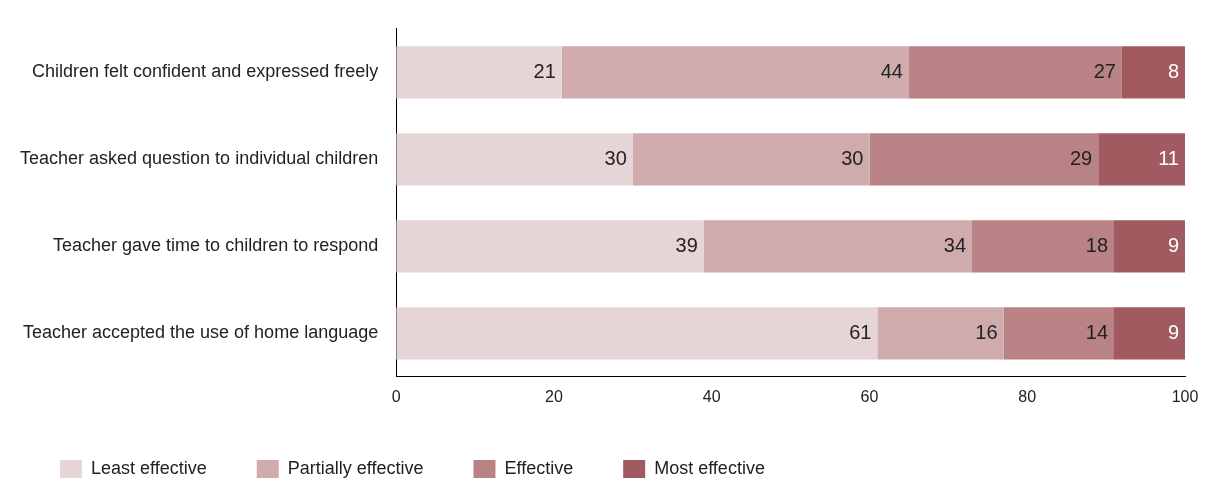 This screenshot has height=488, width=1223. What do you see at coordinates (149, 467) in the screenshot?
I see `legend-label: Least effective` at bounding box center [149, 467].